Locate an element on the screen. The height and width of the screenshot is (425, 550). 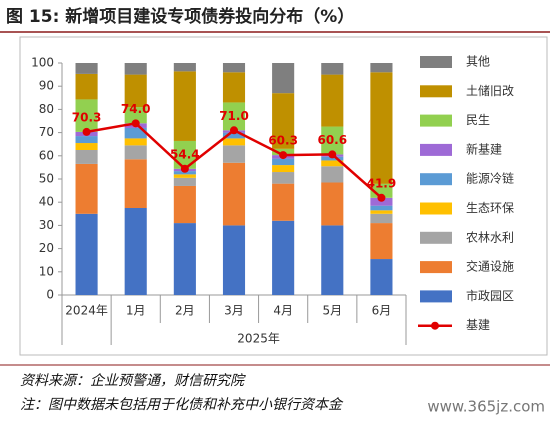
data-label: 54.4 is located at coordinates (185, 154).